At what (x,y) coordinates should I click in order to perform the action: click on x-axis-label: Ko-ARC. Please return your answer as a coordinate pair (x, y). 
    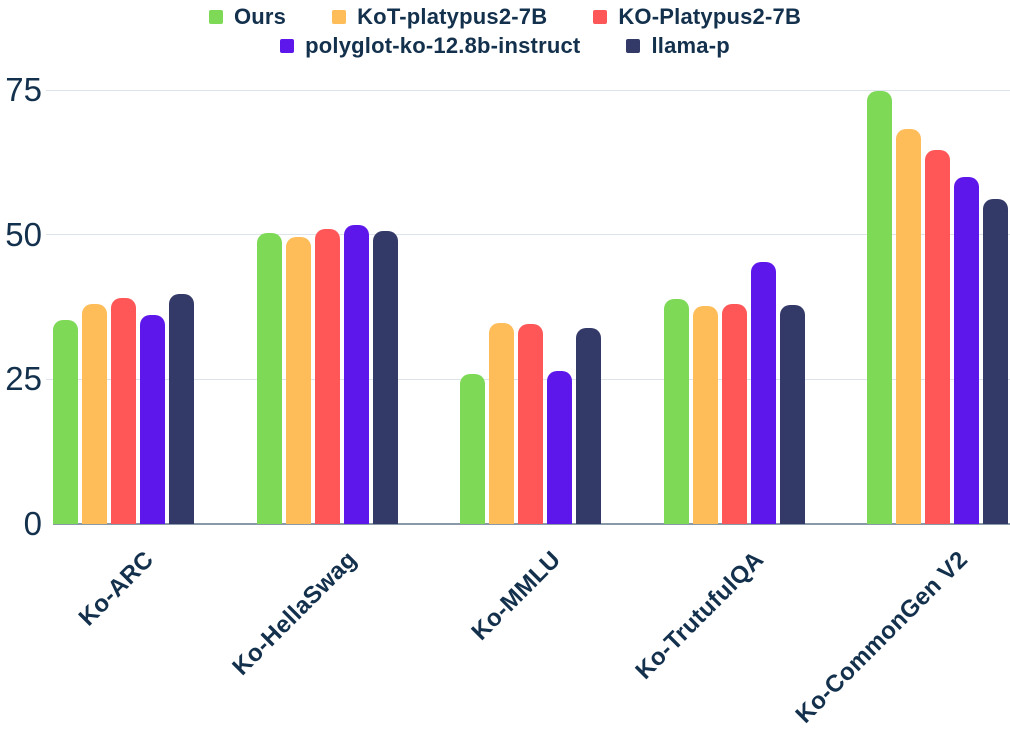
    Looking at the image, I should click on (116, 589).